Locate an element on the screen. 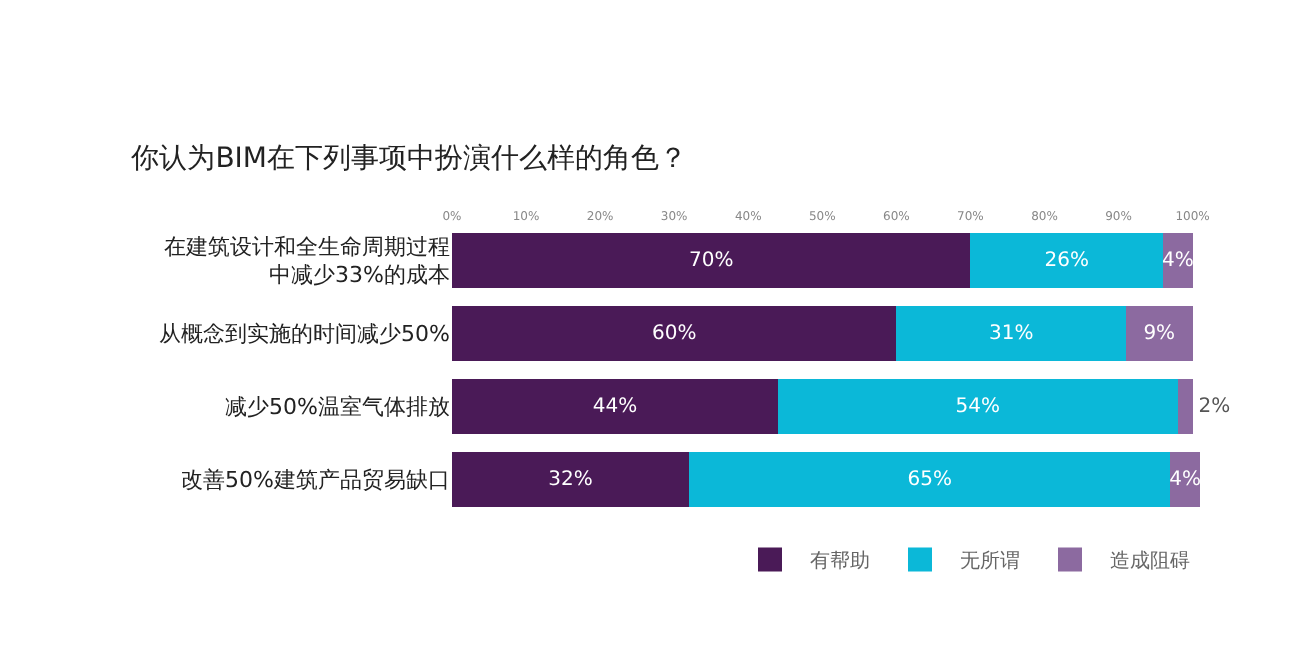 The image size is (1314, 656). legend-label: 无所谓 is located at coordinates (990, 561).